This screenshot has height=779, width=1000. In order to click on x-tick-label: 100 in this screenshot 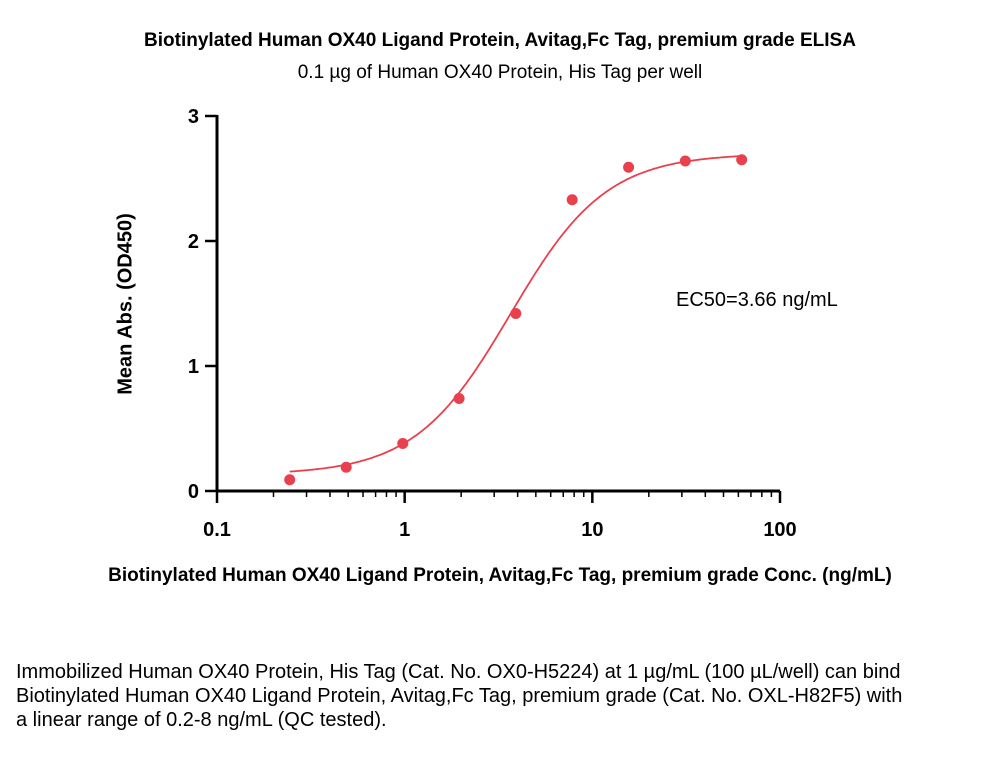, I will do `click(779, 530)`.